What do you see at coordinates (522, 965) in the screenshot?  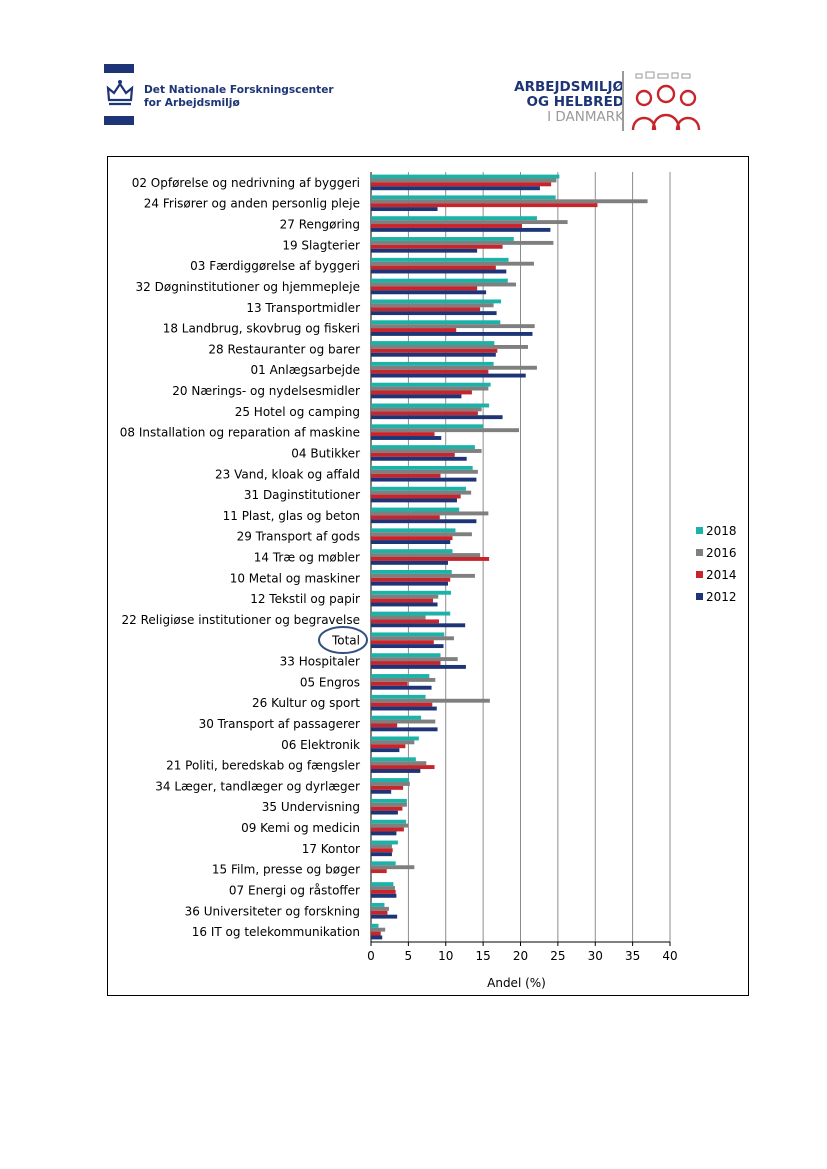 I see `x-axis: 0 5 10 15 20 25 30 35 40 Andel (%)` at bounding box center [522, 965].